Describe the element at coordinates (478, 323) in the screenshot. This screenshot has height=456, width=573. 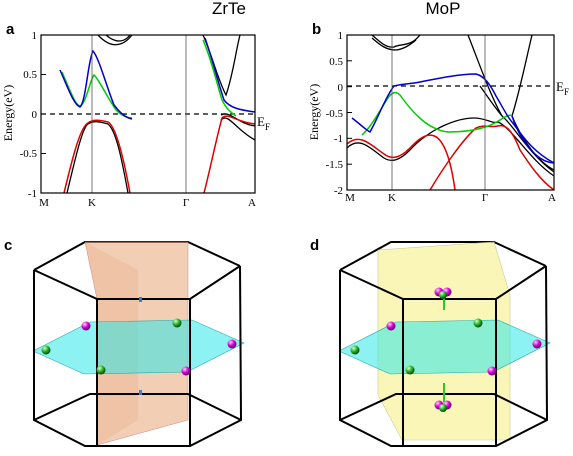
I see `weyl-point-d2` at that location.